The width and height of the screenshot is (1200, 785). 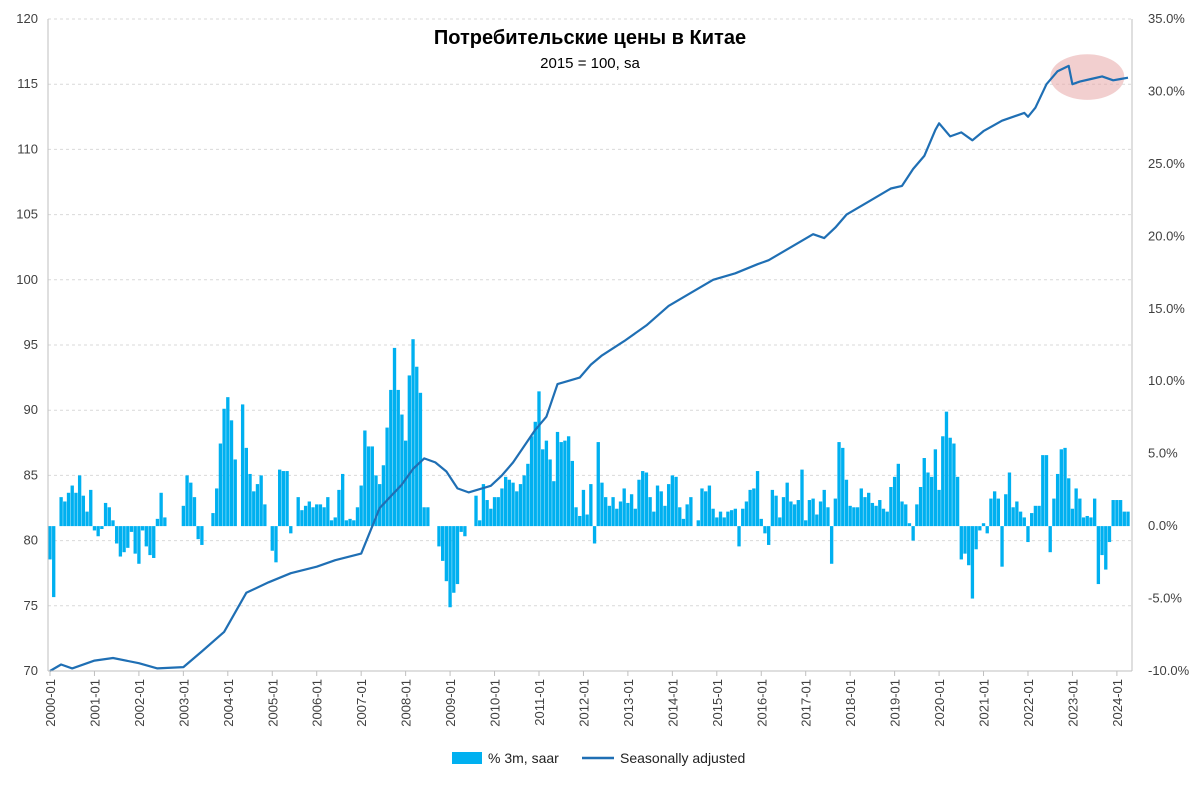 I want to click on right-tick-label: 5.0%, so click(x=1163, y=453).